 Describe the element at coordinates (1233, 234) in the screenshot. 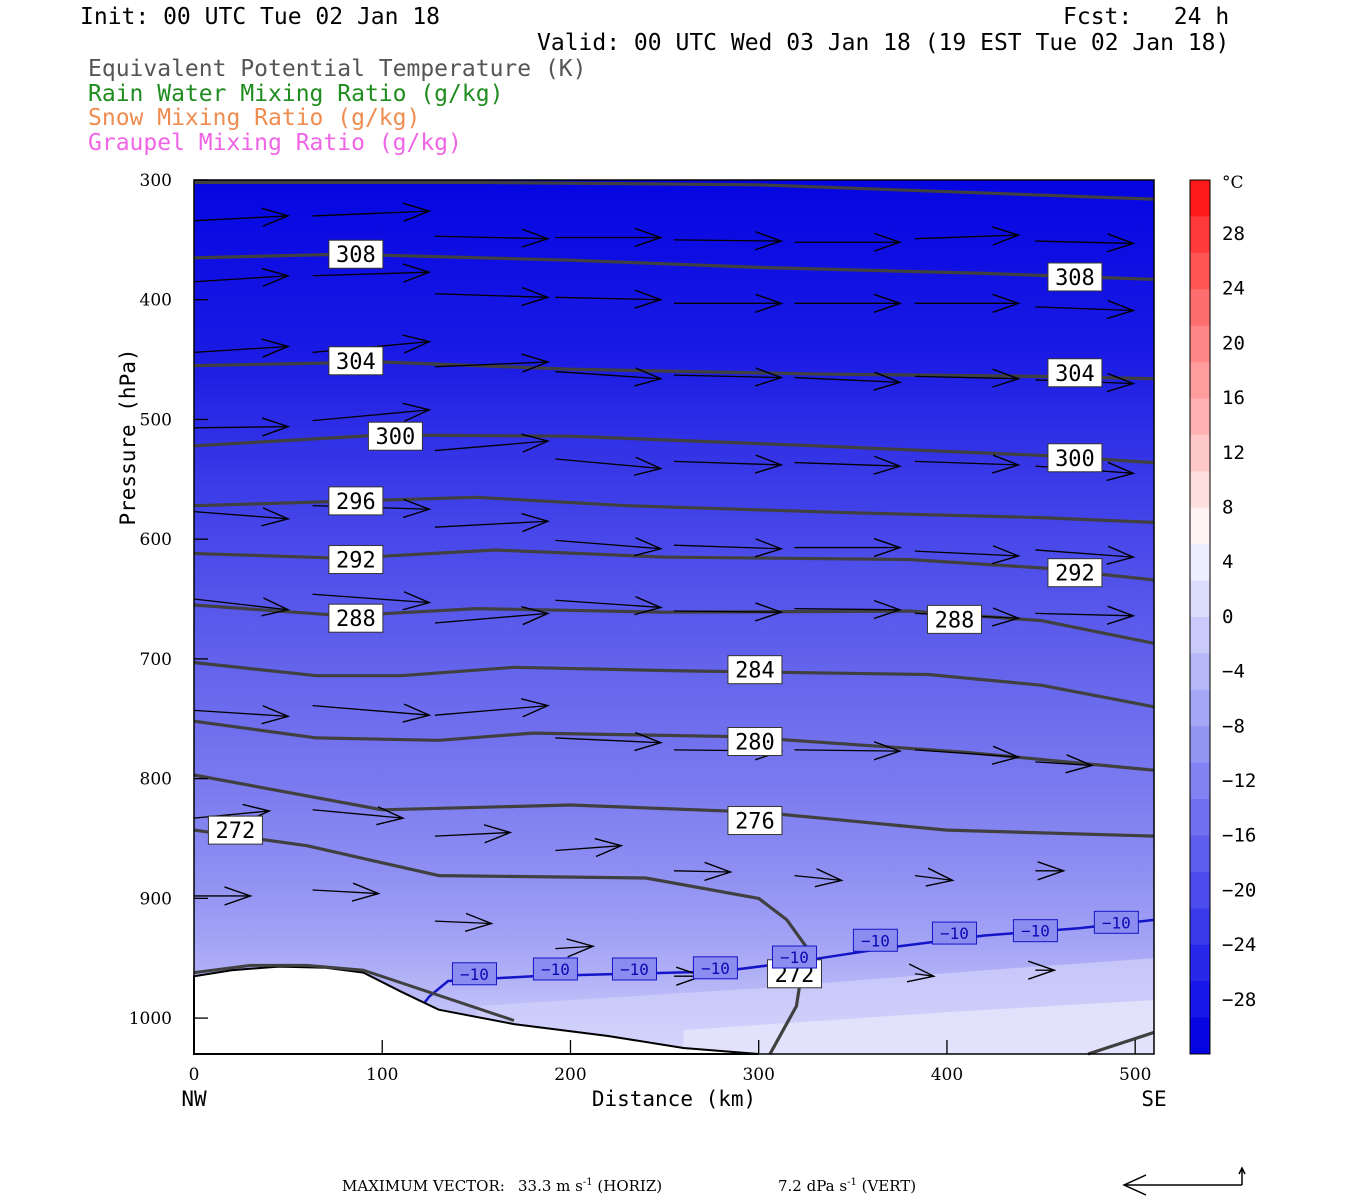

I see `colorbar-label: 28` at that location.